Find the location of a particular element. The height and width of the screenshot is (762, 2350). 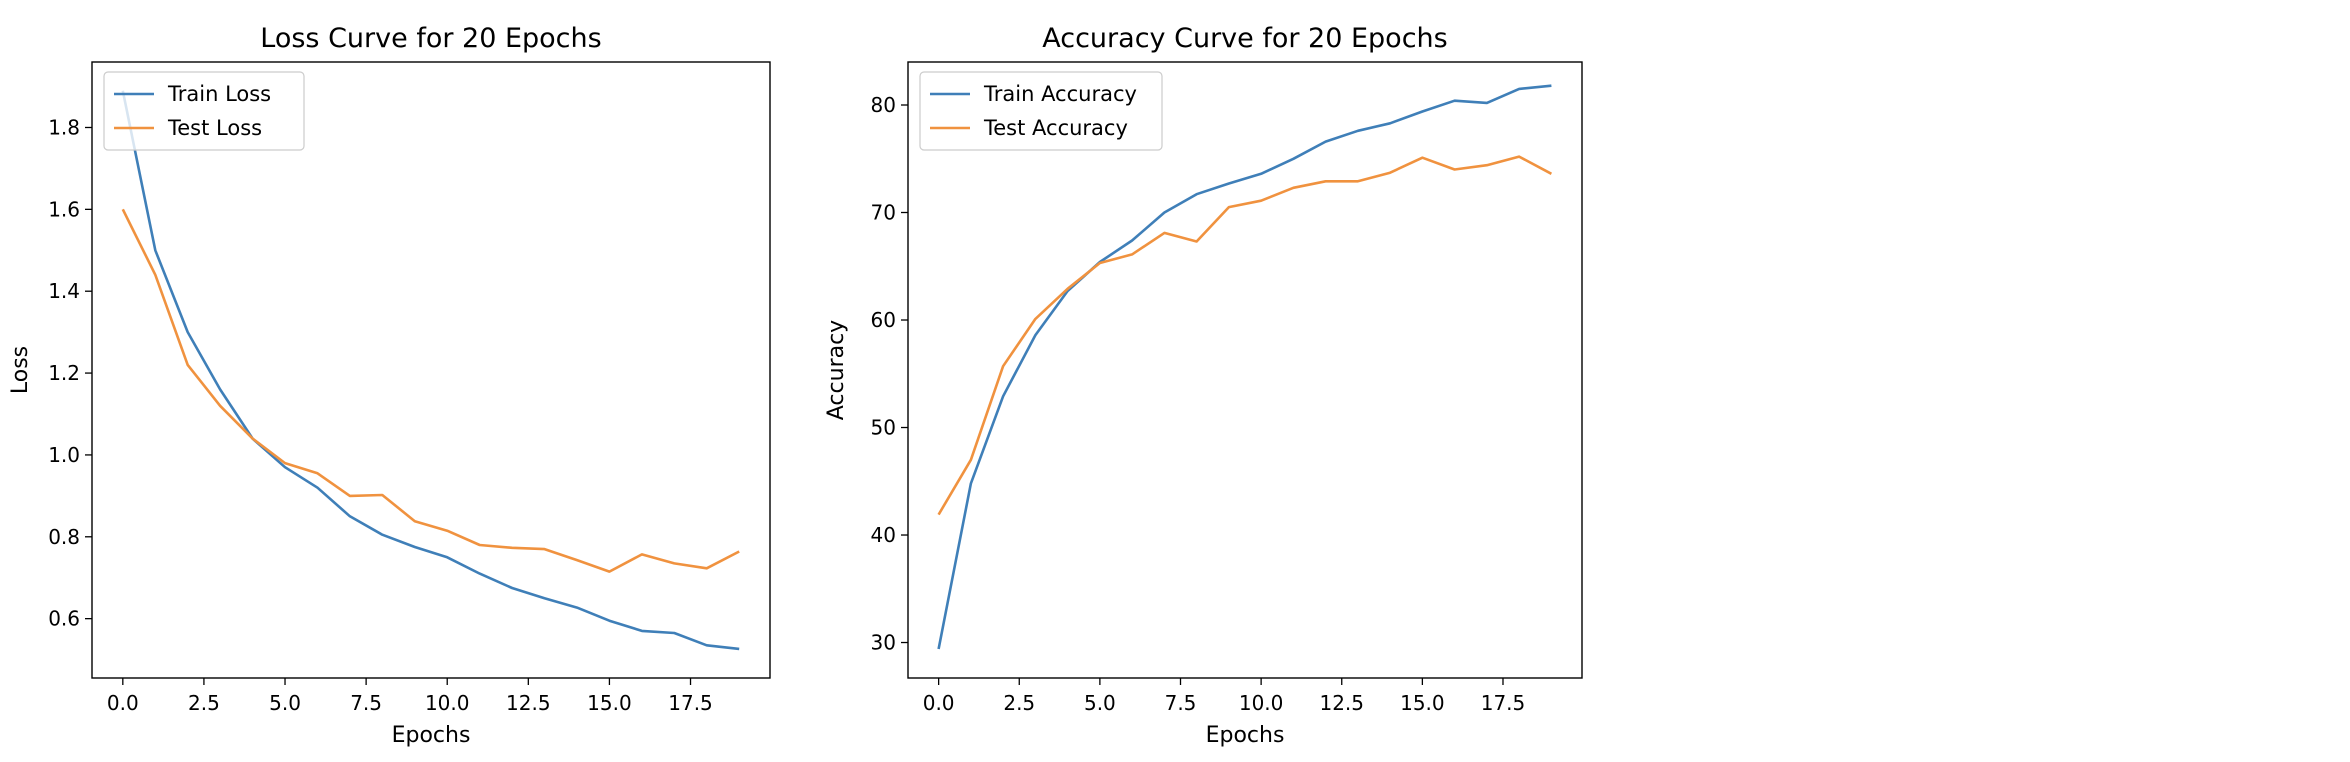

accuracy-xtick-label: 7.5 is located at coordinates (1181, 703).